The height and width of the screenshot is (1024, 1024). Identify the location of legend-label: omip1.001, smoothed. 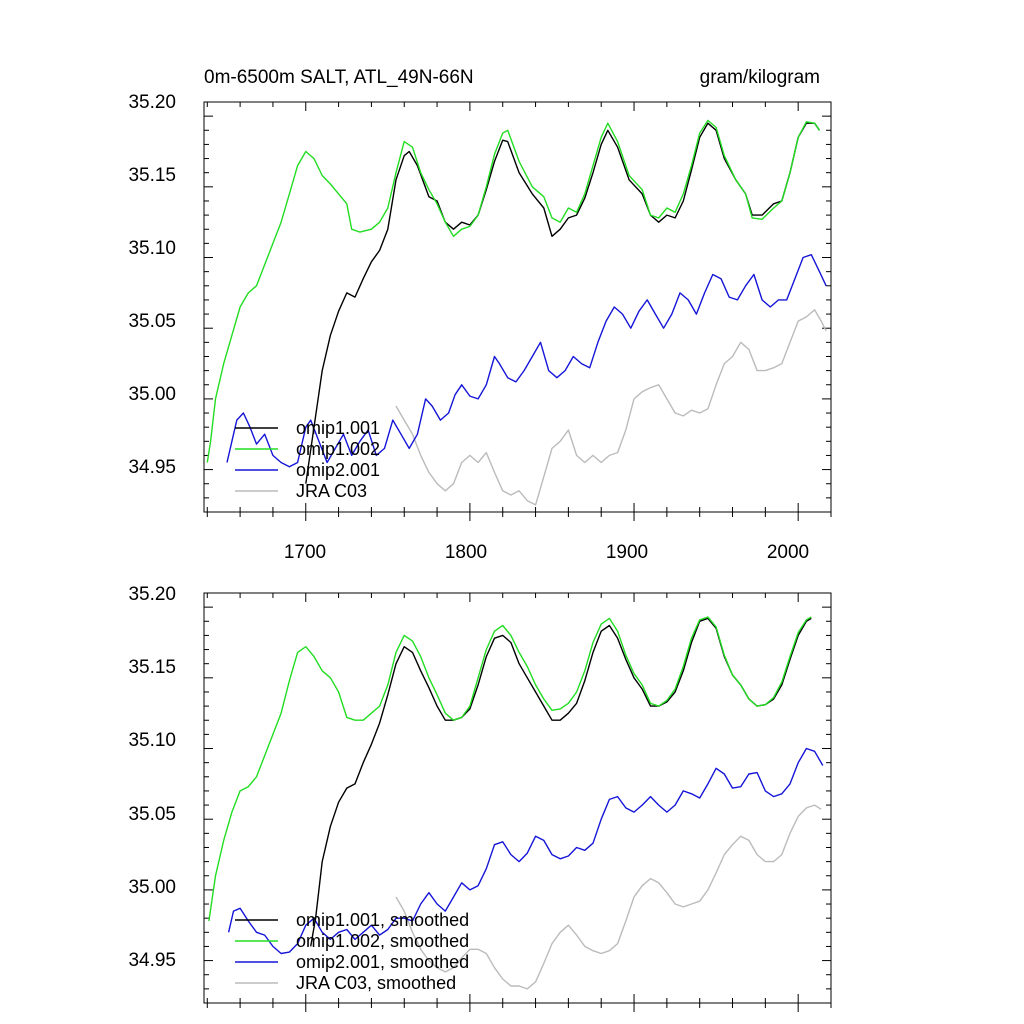
(382, 920).